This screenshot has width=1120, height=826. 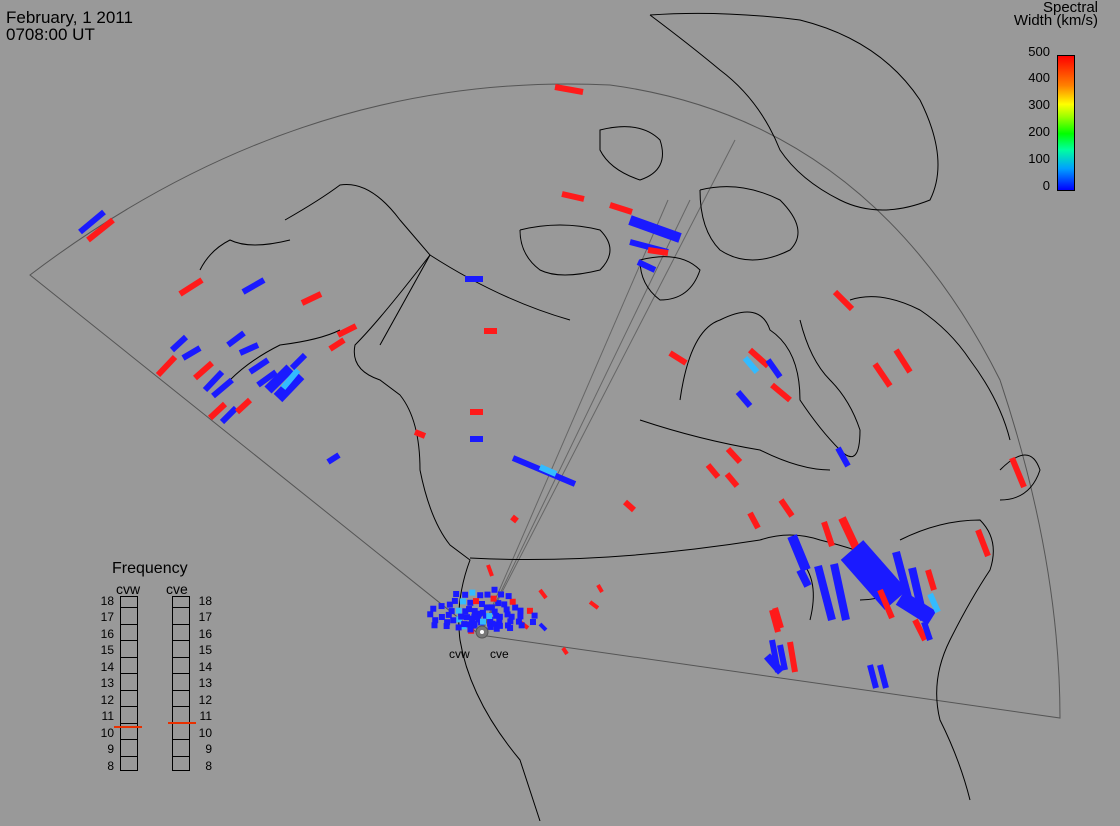 What do you see at coordinates (1055, 20) in the screenshot?
I see `colorbar-title-line2: Width (km/s)` at bounding box center [1055, 20].